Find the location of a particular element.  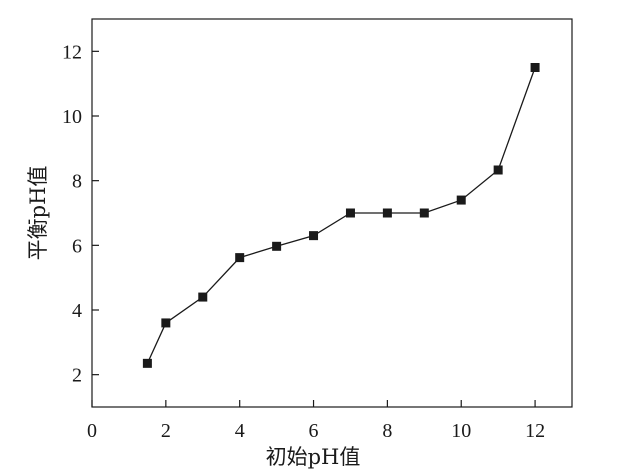

x-tick-label: 0 is located at coordinates (92, 431).